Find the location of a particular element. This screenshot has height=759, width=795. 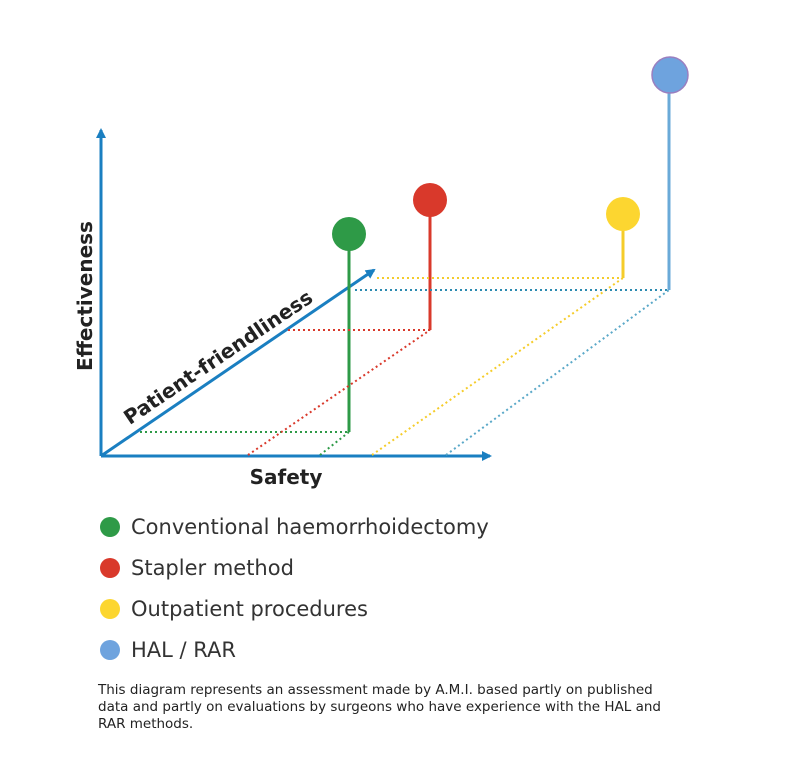

y-axis-label: Effectiveness is located at coordinates (85, 296).